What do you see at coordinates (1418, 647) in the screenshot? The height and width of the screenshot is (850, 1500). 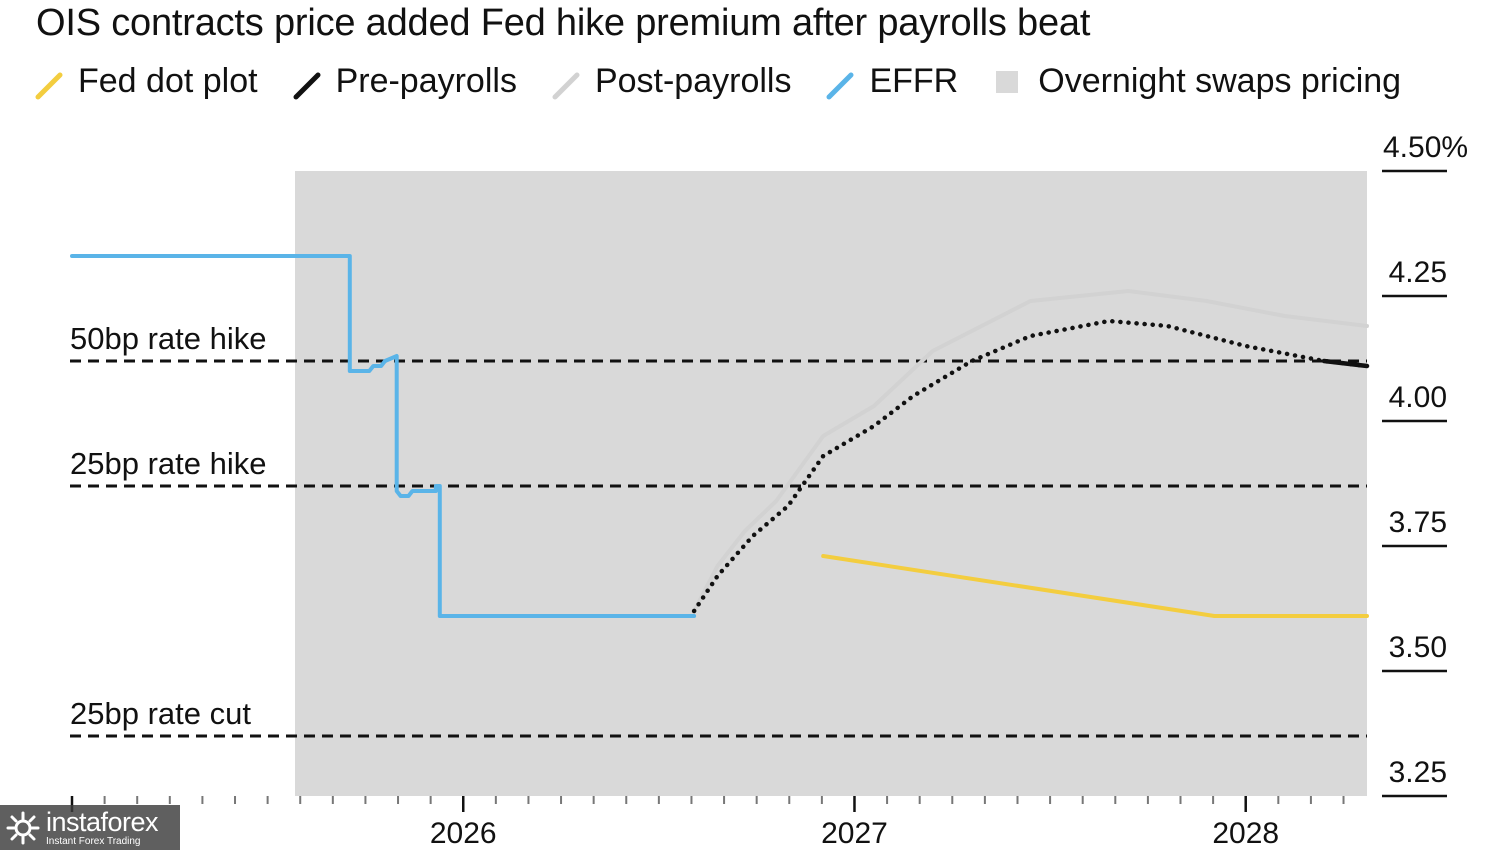 I see `y-tick-label: 3.50` at bounding box center [1418, 647].